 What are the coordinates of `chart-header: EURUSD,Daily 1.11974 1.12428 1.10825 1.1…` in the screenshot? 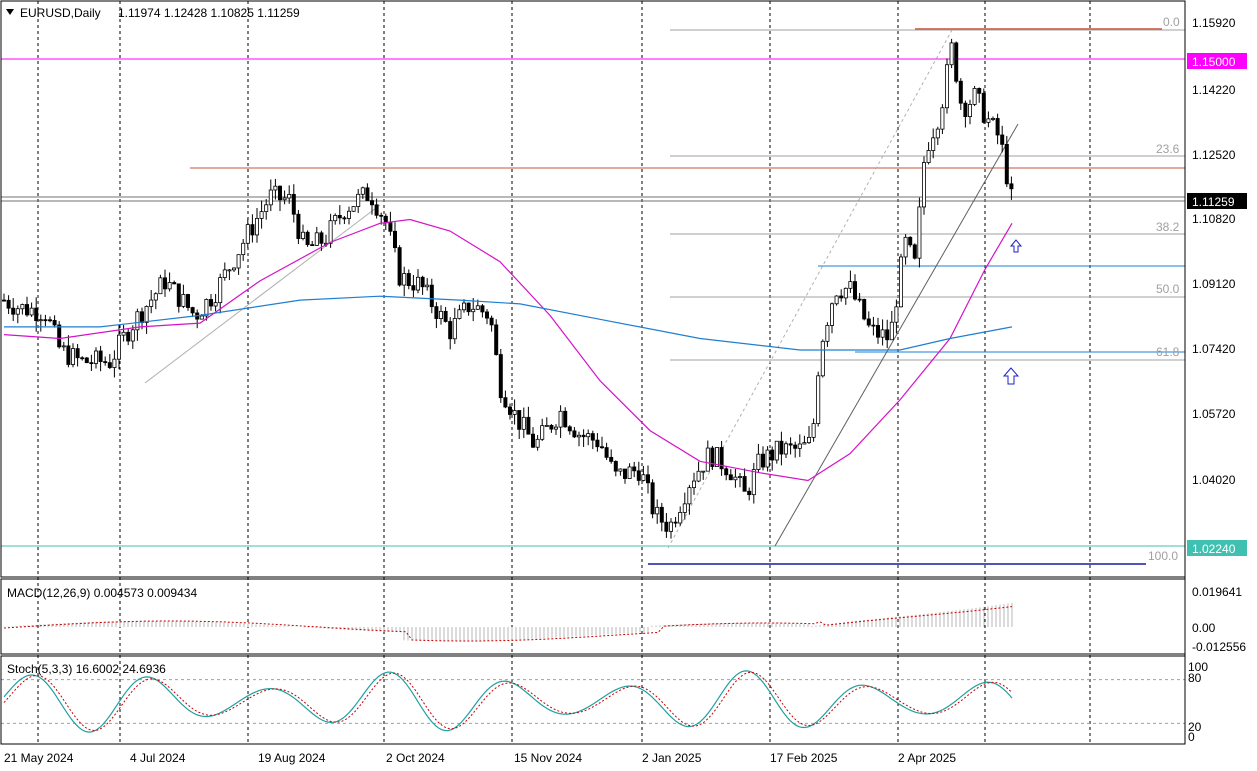 It's located at (153, 13).